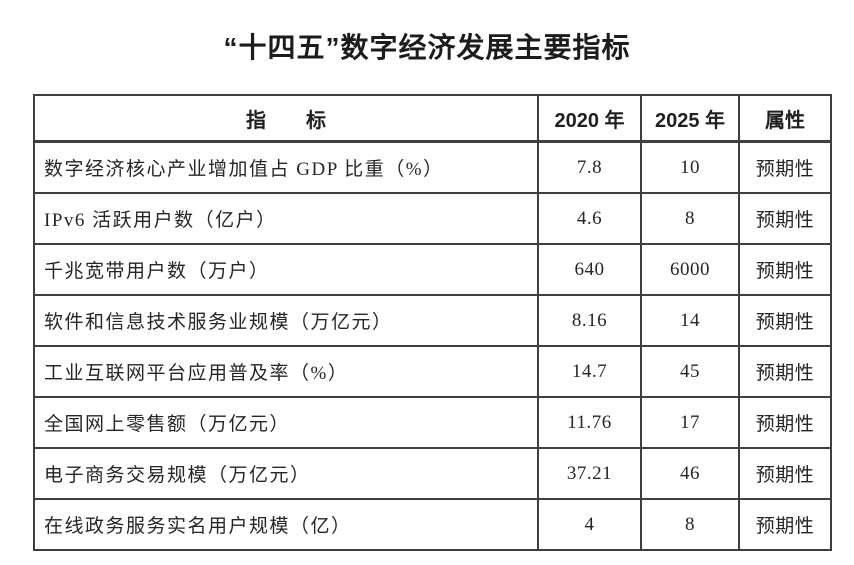 The height and width of the screenshot is (565, 854). Describe the element at coordinates (286, 524) in the screenshot. I see `cell-indicator: 在线政务服务实名用户规模（亿）` at that location.